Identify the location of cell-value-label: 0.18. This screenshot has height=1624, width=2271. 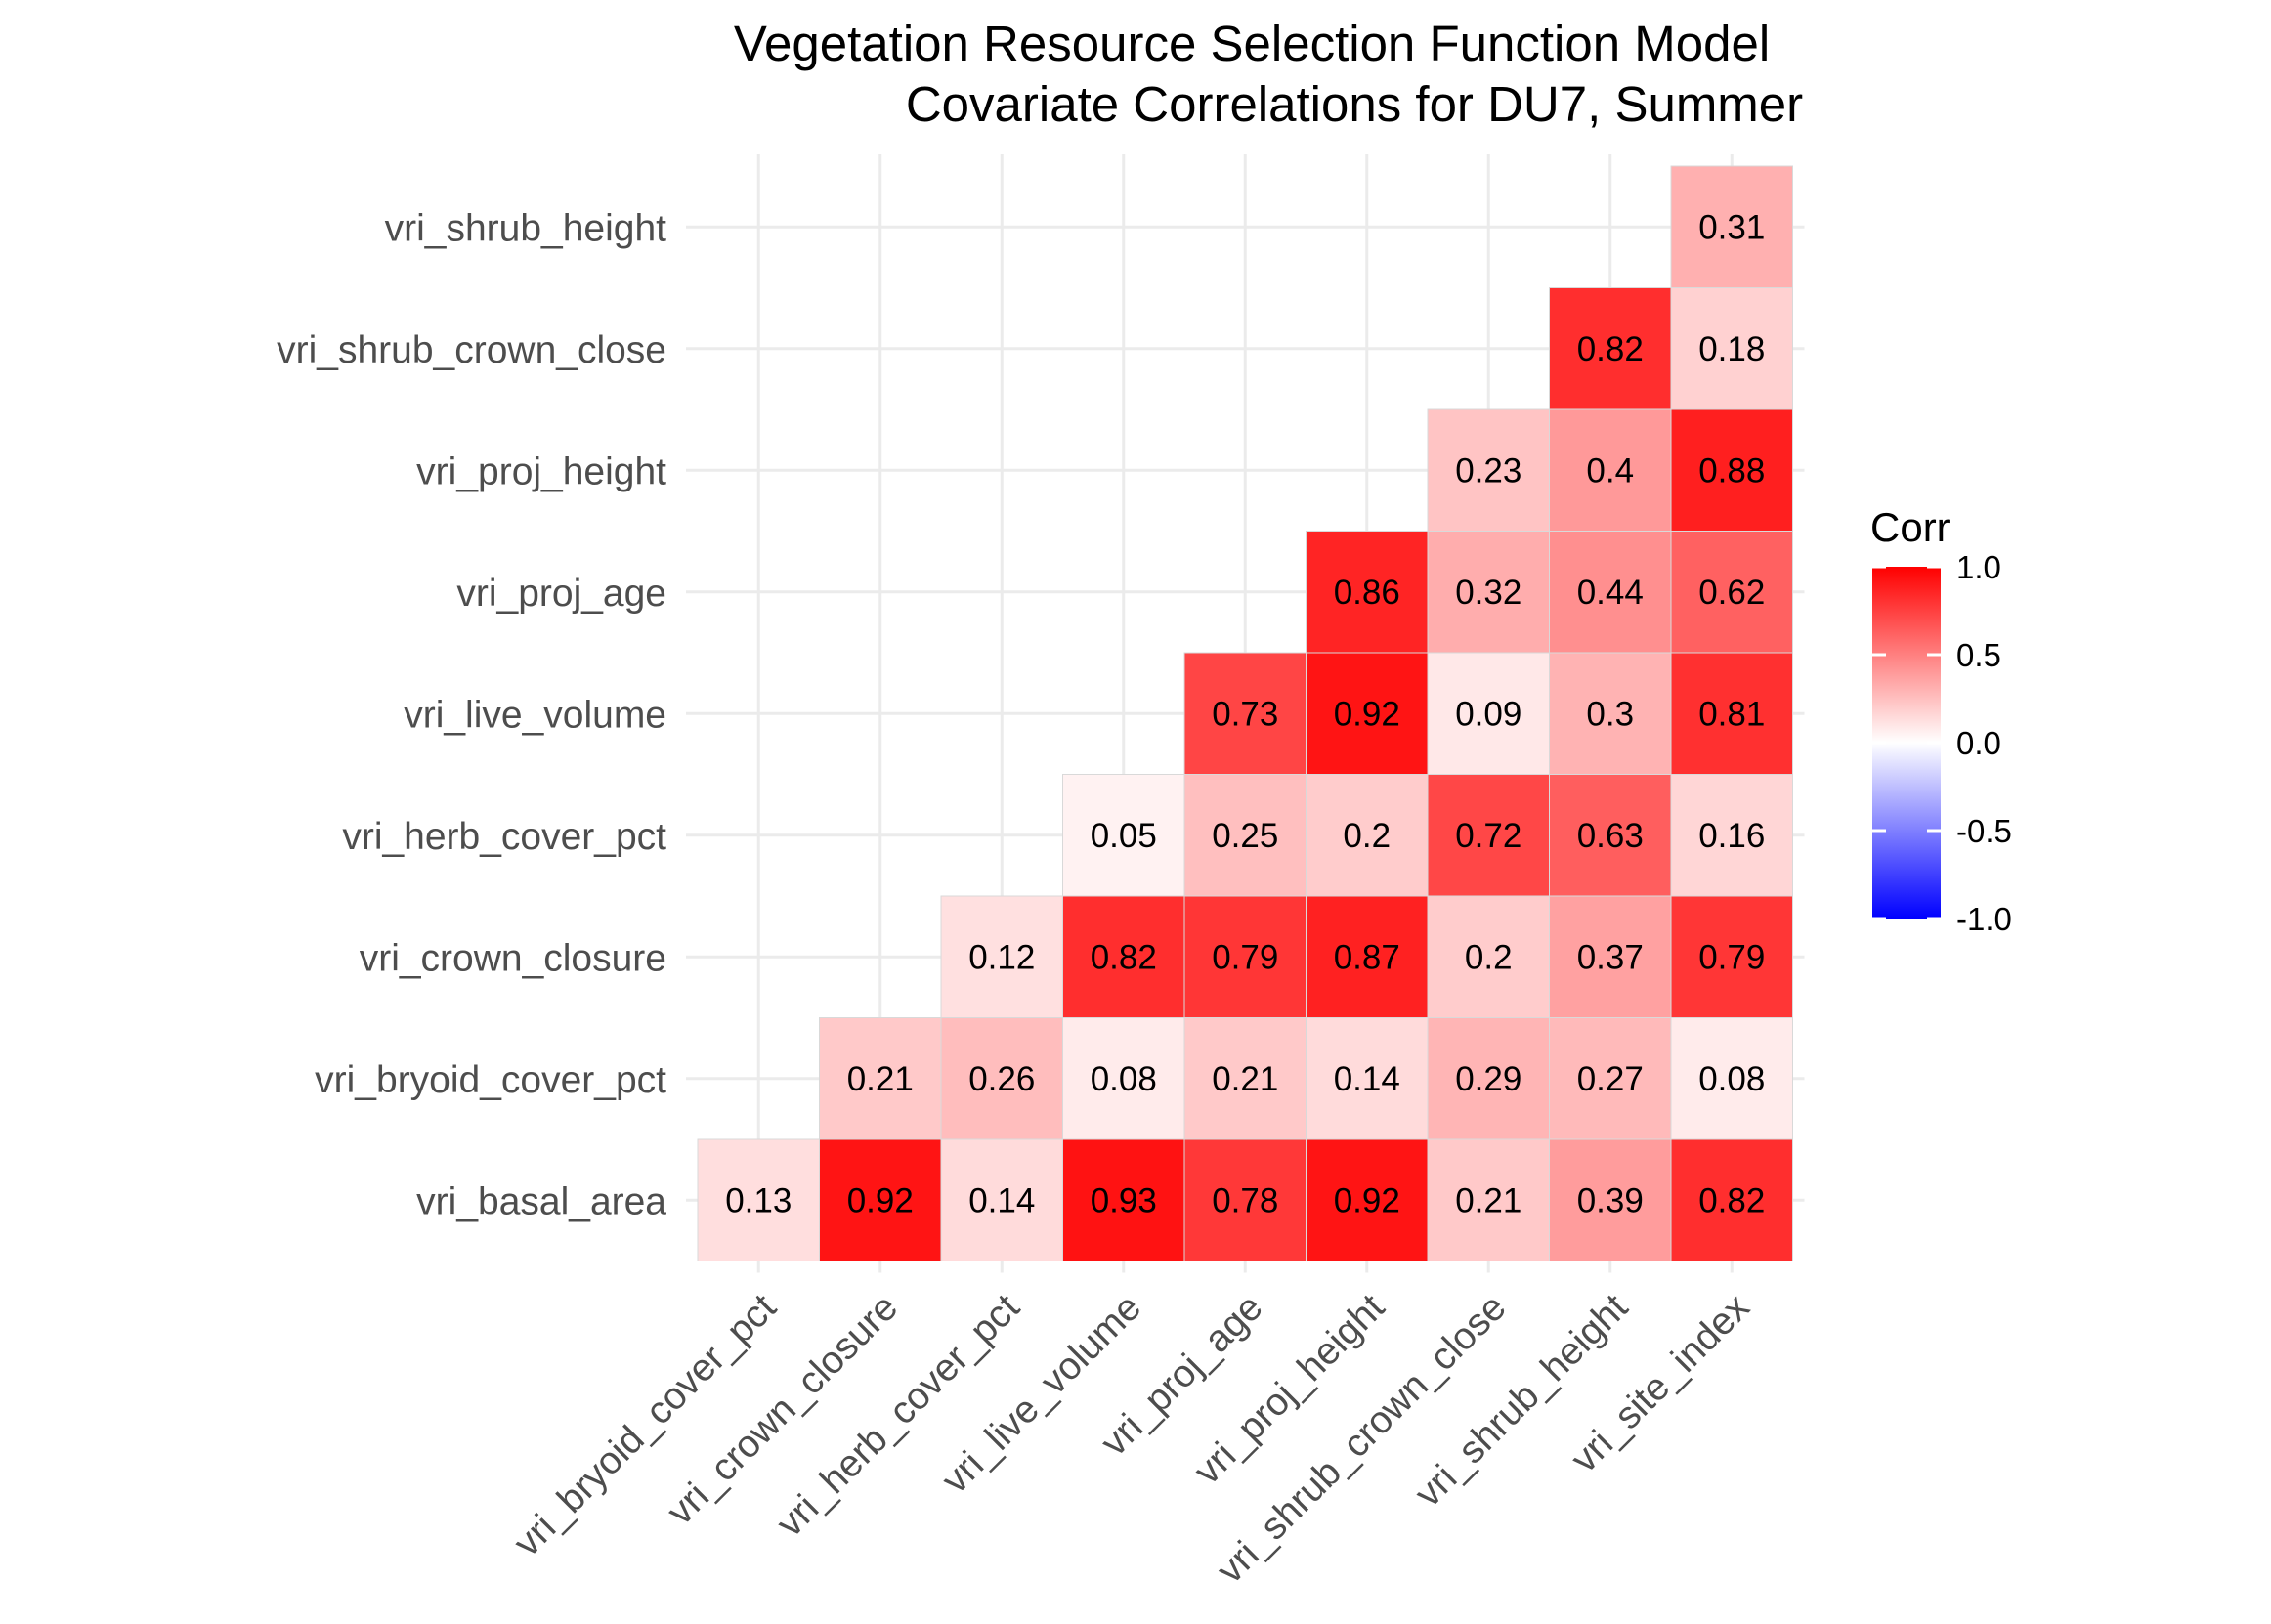
(1731, 349).